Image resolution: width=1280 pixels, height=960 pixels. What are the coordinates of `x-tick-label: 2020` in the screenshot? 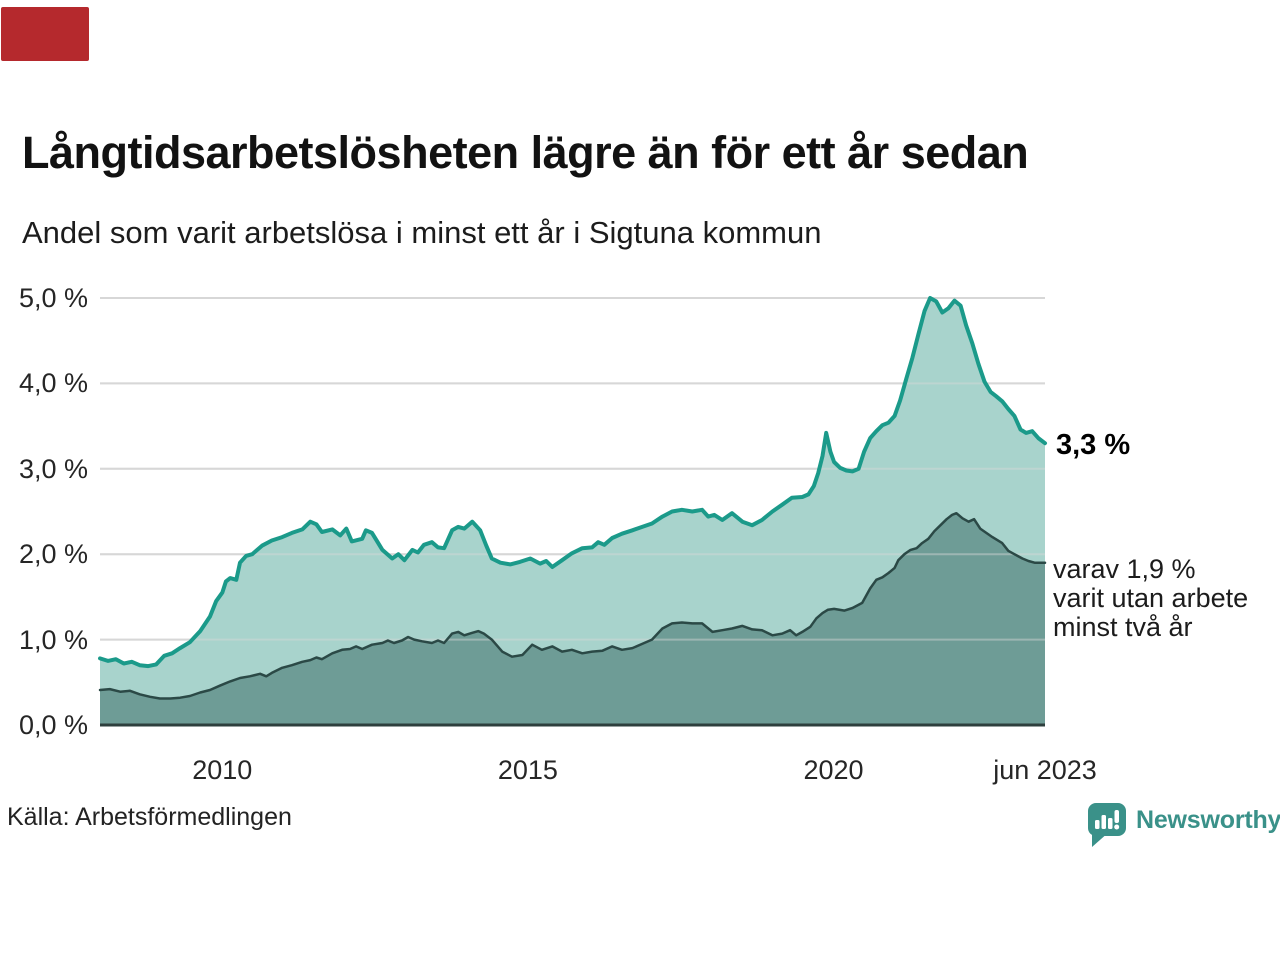 It's located at (833, 770).